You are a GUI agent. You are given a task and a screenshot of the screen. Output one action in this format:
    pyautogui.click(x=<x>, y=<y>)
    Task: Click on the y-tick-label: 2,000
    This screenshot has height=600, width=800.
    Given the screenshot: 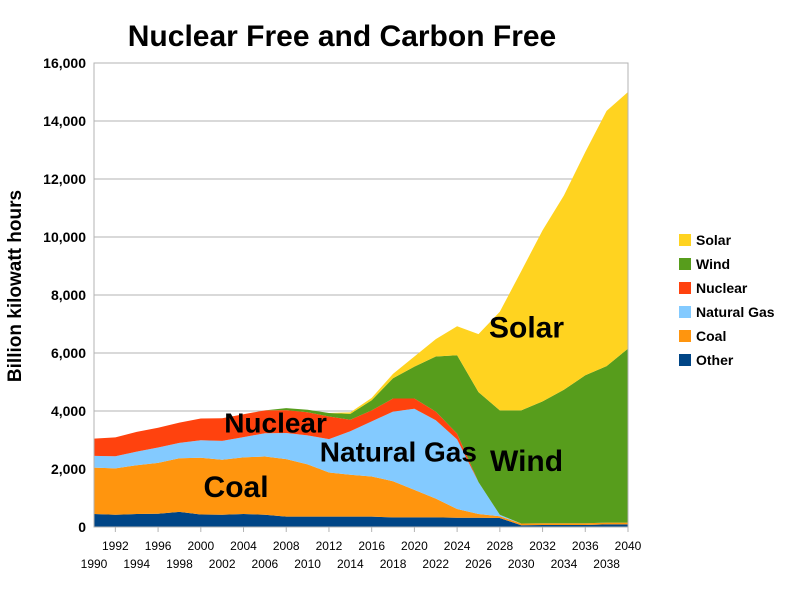 What is the action you would take?
    pyautogui.click(x=68, y=469)
    